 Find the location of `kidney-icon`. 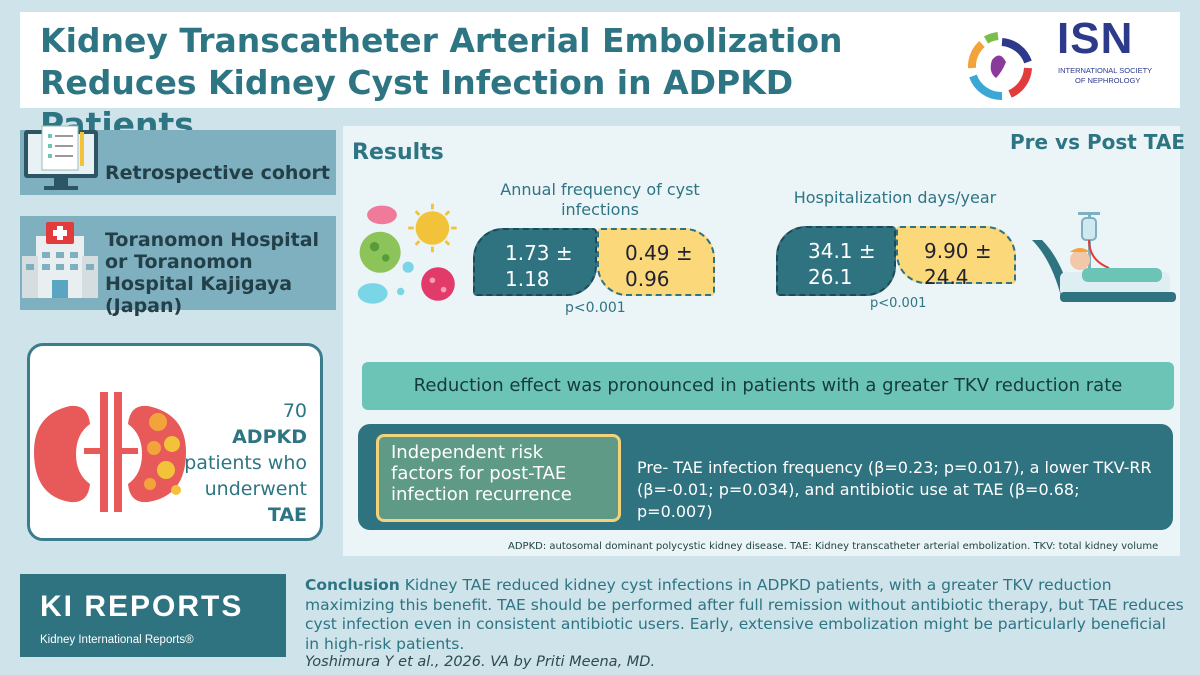

kidney-icon is located at coordinates (110, 452).